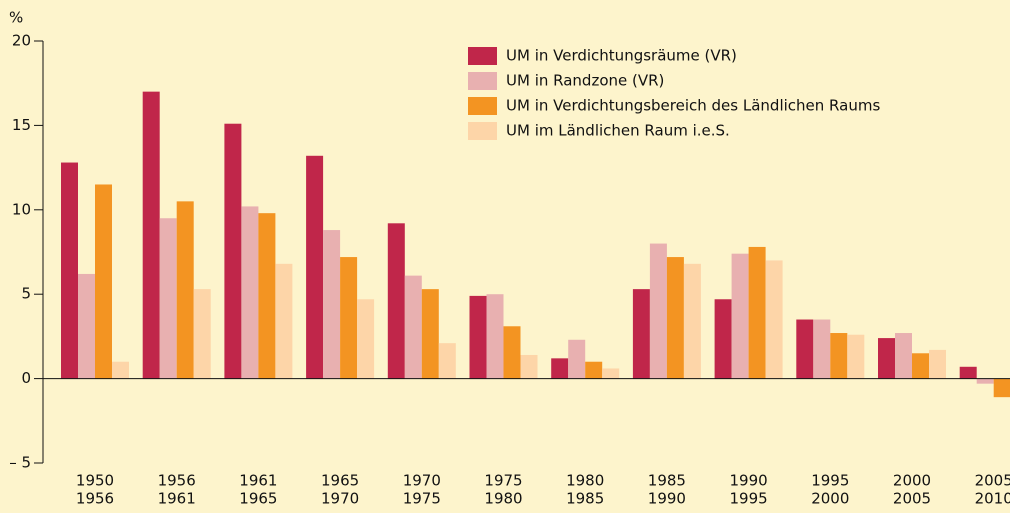 The height and width of the screenshot is (513, 1010). I want to click on y-tick-label: – 5, so click(20, 463).